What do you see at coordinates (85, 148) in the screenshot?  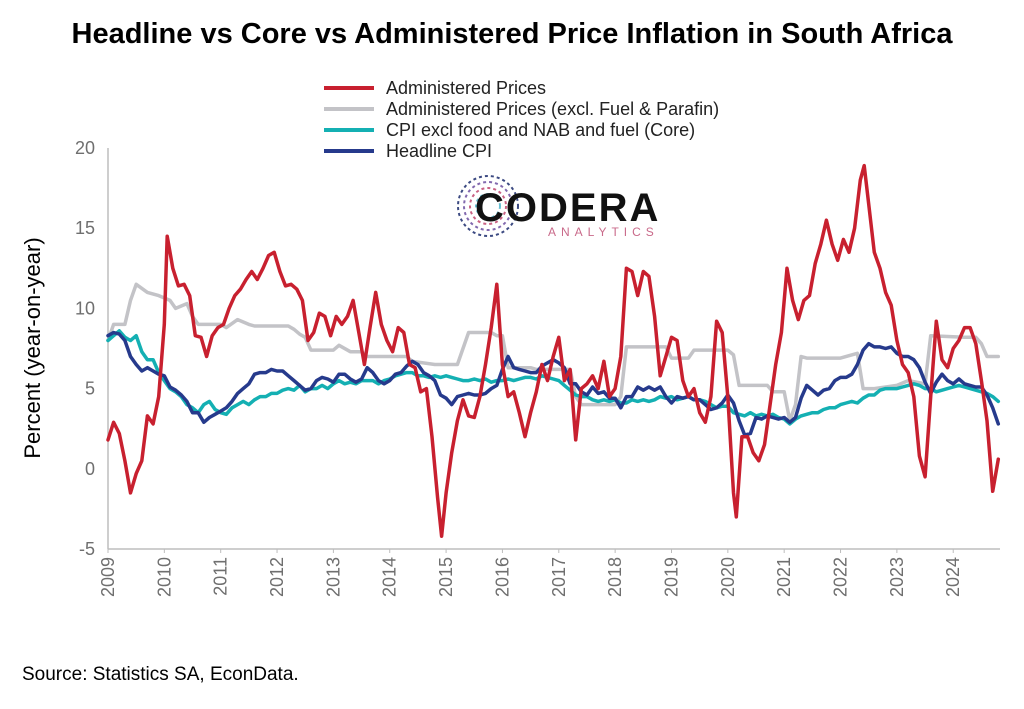 I see `y-tick-label: 20` at bounding box center [85, 148].